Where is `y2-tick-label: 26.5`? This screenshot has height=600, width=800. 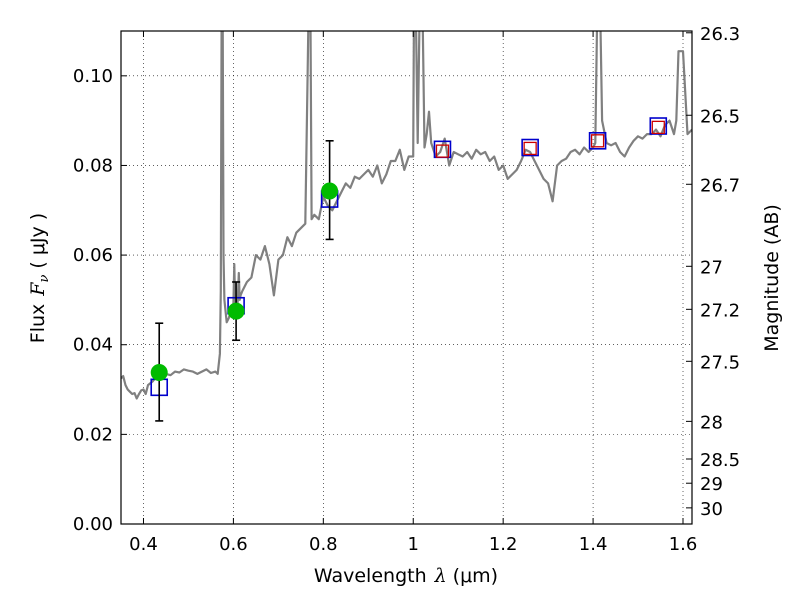
y2-tick-label: 26.5 is located at coordinates (720, 116).